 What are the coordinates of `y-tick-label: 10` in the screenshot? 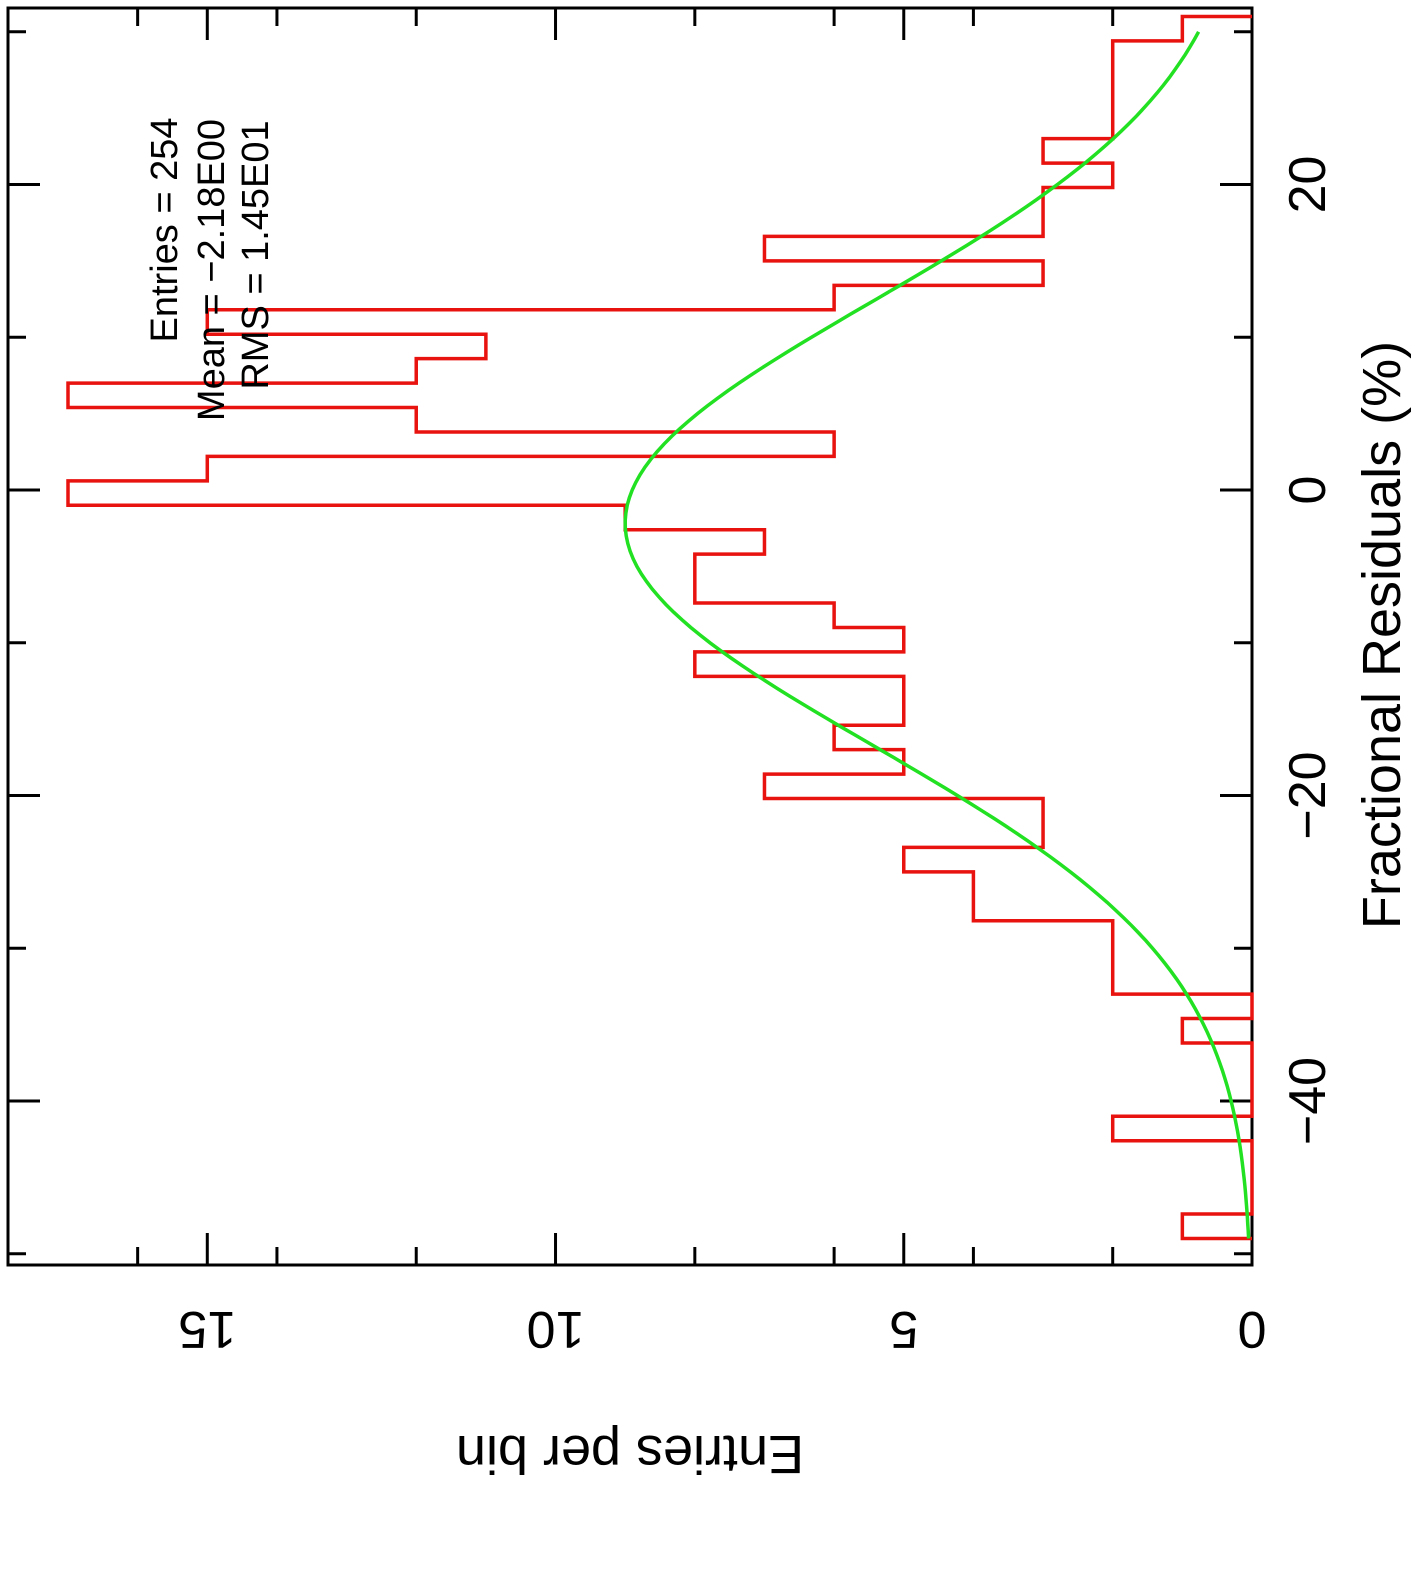 It's located at (556, 1329).